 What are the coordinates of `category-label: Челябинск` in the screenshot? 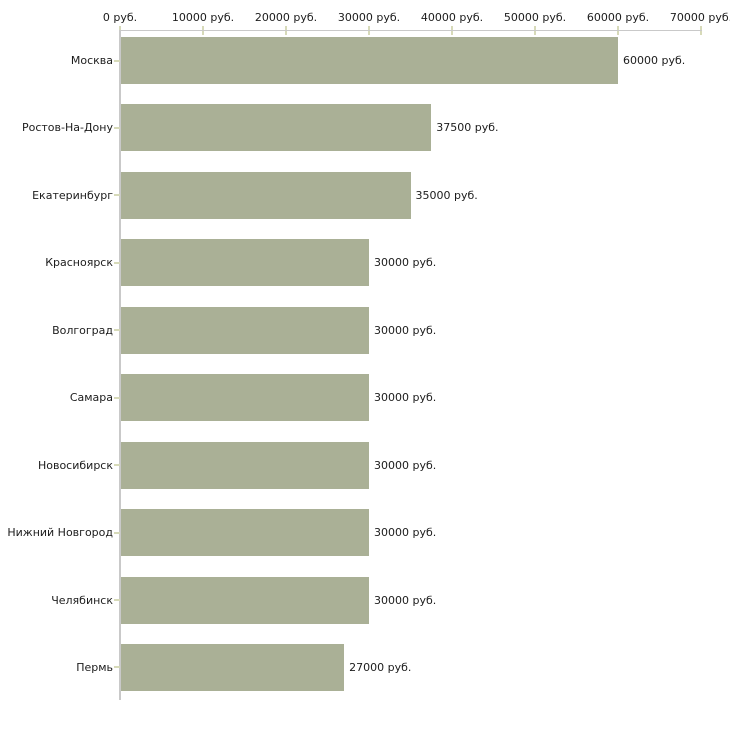 It's located at (82, 600).